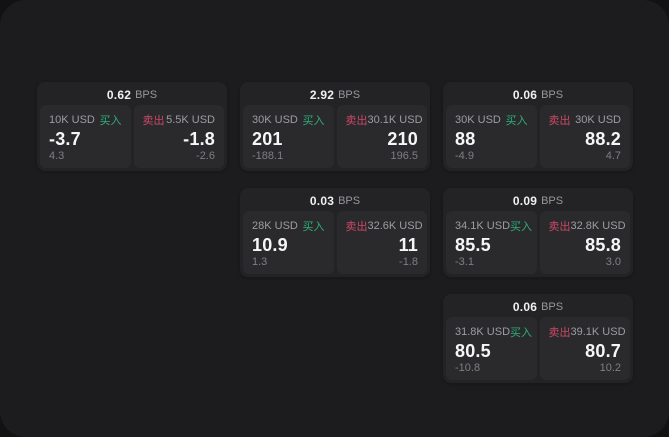 The image size is (669, 437). I want to click on sell-price-value: 11, so click(408, 245).